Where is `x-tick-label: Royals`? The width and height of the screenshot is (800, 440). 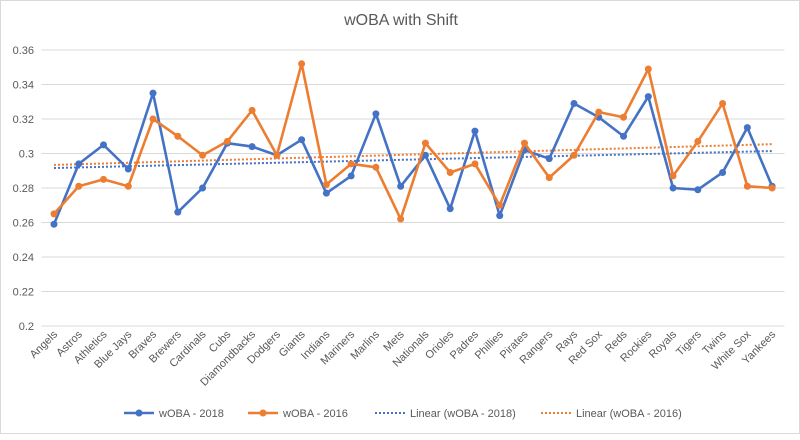 x-tick-label: Royals is located at coordinates (663, 344).